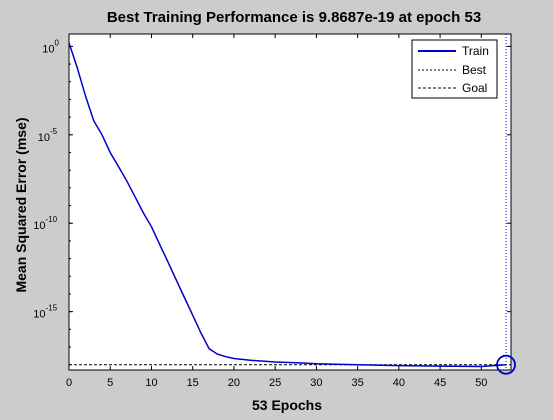  Describe the element at coordinates (21, 204) in the screenshot. I see `y-axis-label: Mean Squared Error (mse)` at that location.